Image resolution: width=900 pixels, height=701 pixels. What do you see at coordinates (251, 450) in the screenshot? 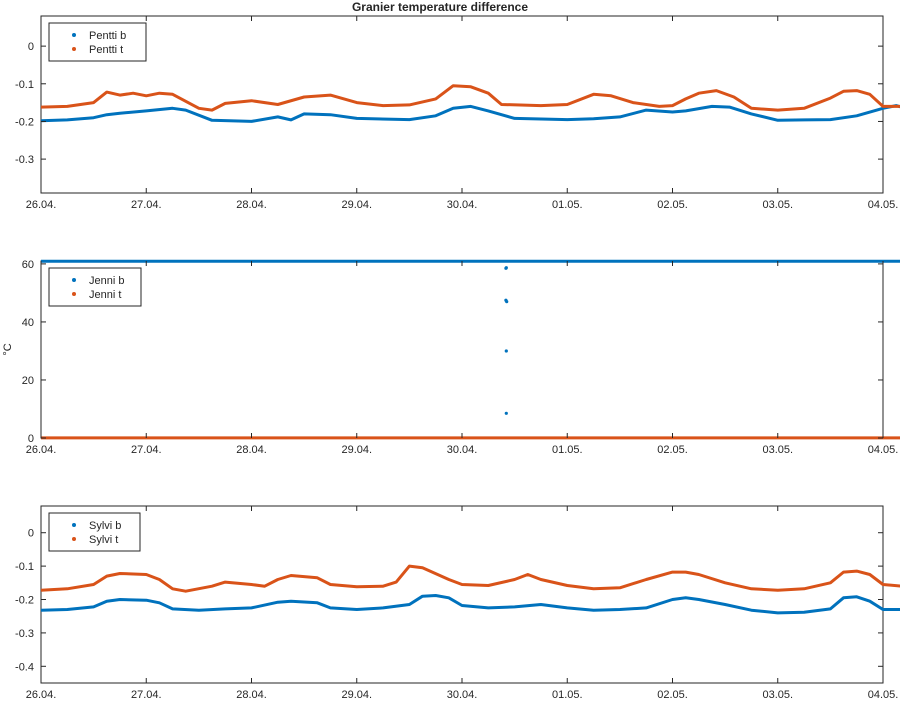
I see `jenni-x-tick-label: 28.04.` at bounding box center [251, 450].